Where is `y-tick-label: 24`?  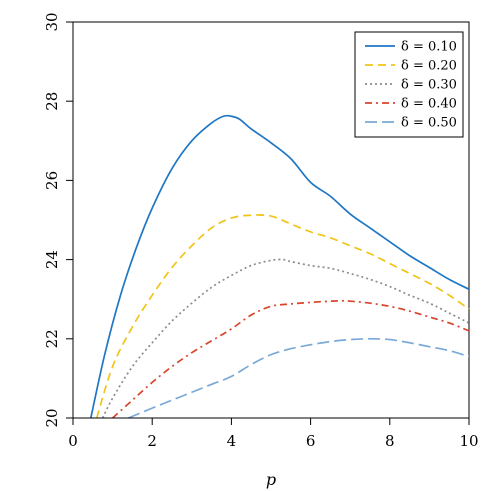
y-tick-label: 24 is located at coordinates (52, 259).